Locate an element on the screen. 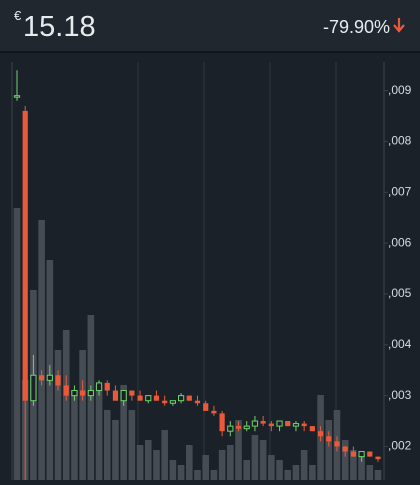 This screenshot has width=420, height=485. y-tick-label: ,009 is located at coordinates (400, 90).